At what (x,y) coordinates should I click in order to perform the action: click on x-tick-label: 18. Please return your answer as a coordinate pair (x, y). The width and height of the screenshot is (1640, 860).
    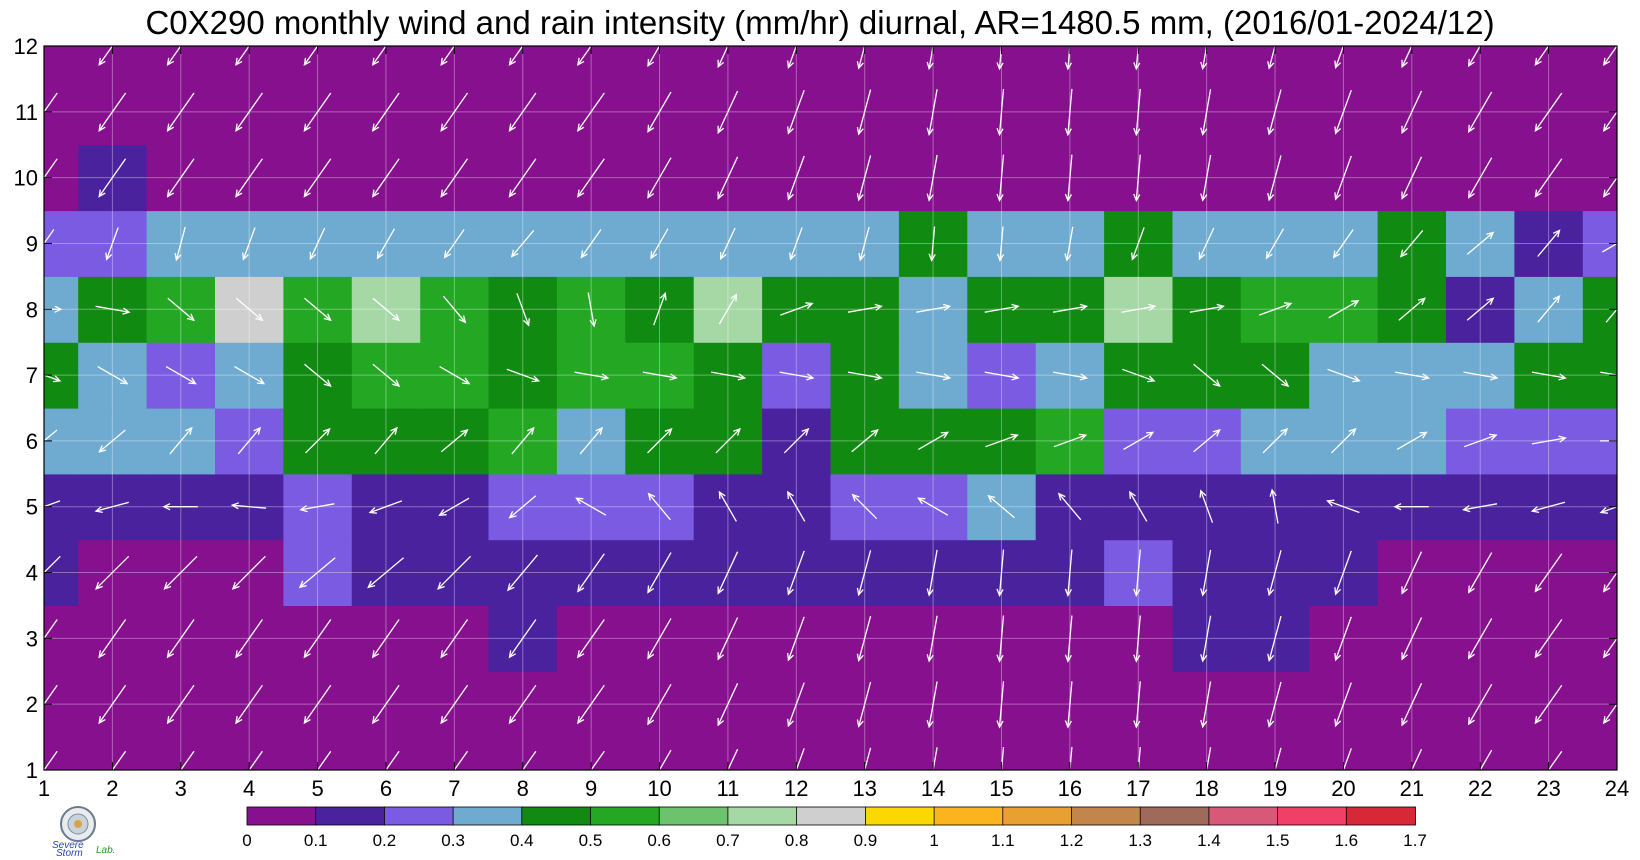
    Looking at the image, I should click on (1206, 788).